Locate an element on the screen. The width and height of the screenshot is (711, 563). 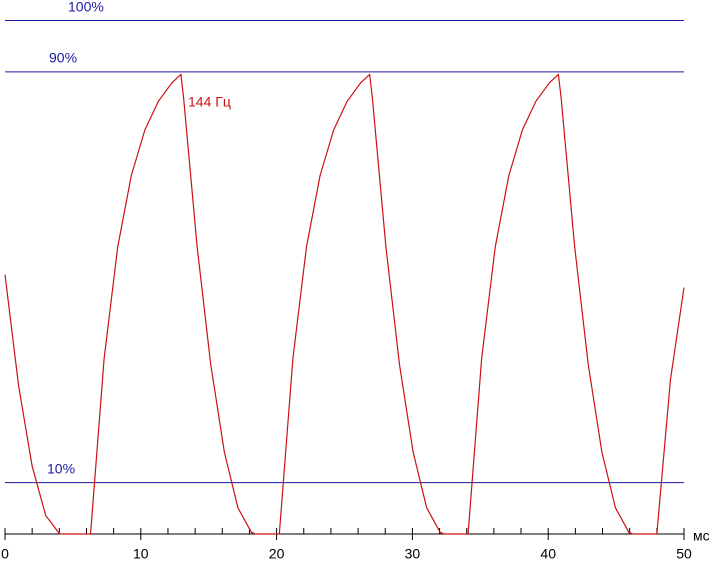
x-tick-label: 0 is located at coordinates (5, 554).